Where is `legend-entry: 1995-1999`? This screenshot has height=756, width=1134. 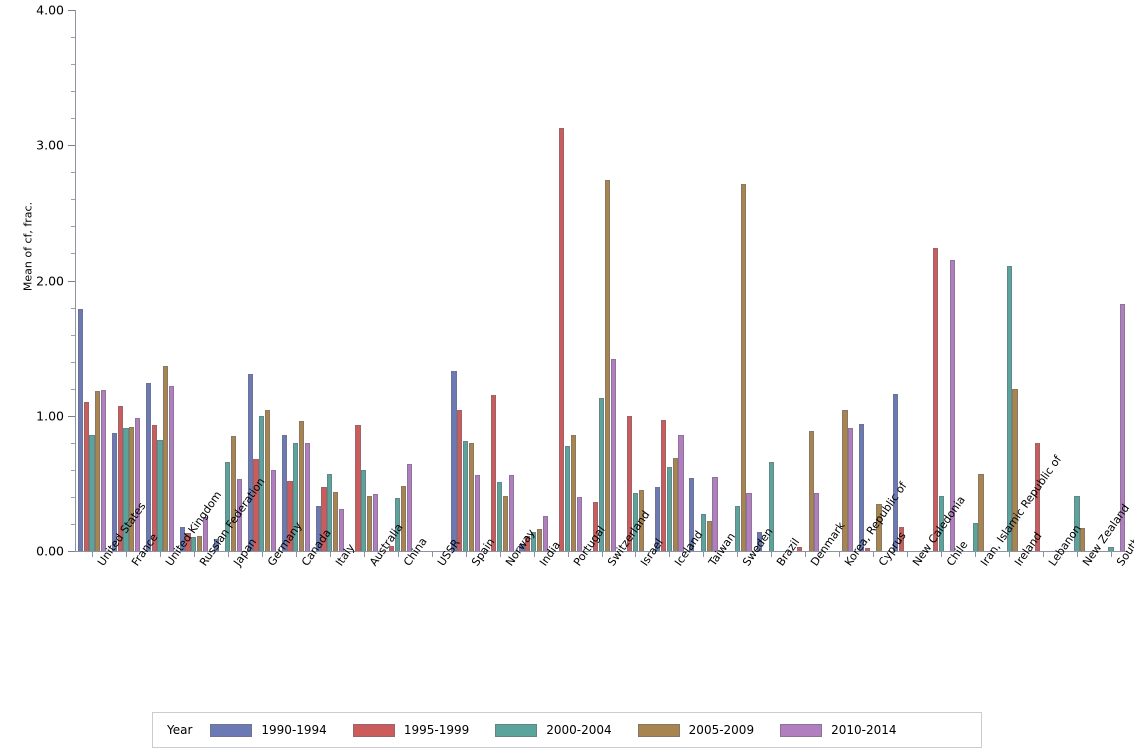 legend-entry: 1995-1999 is located at coordinates (410, 730).